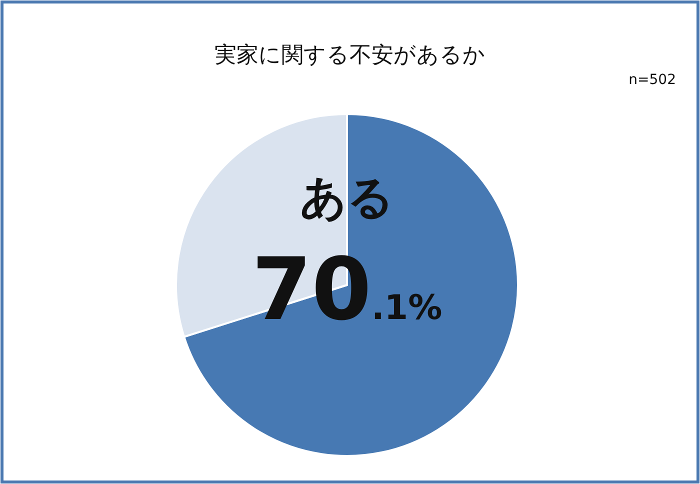 The height and width of the screenshot is (484, 700). What do you see at coordinates (350, 55) in the screenshot?
I see `chart-title: 実家に関する不安があるか` at bounding box center [350, 55].